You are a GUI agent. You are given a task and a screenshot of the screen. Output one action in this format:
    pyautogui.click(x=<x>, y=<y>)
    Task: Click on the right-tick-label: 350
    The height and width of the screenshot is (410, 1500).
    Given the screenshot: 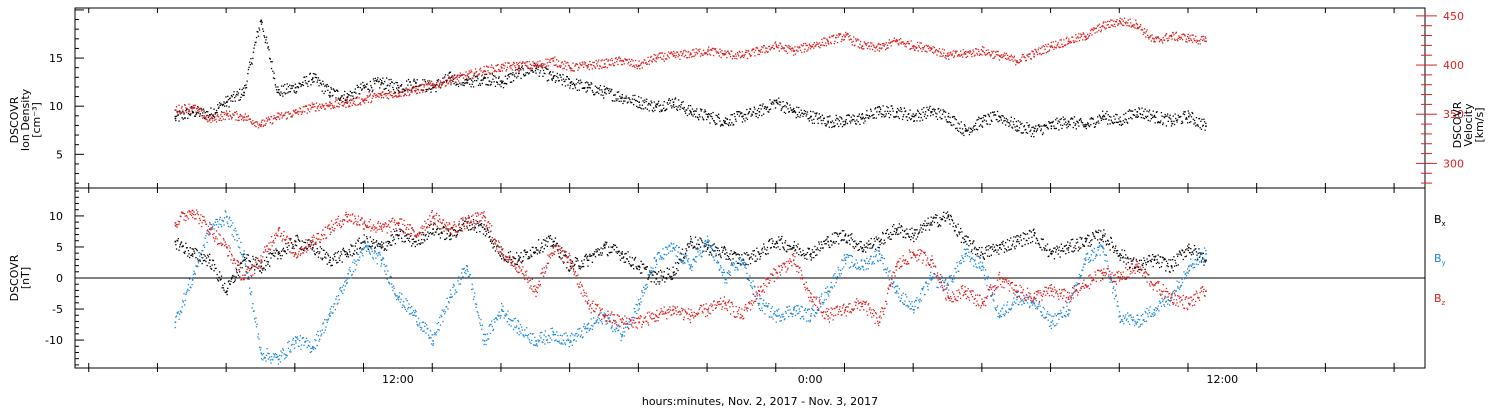 What is the action you would take?
    pyautogui.click(x=1453, y=114)
    